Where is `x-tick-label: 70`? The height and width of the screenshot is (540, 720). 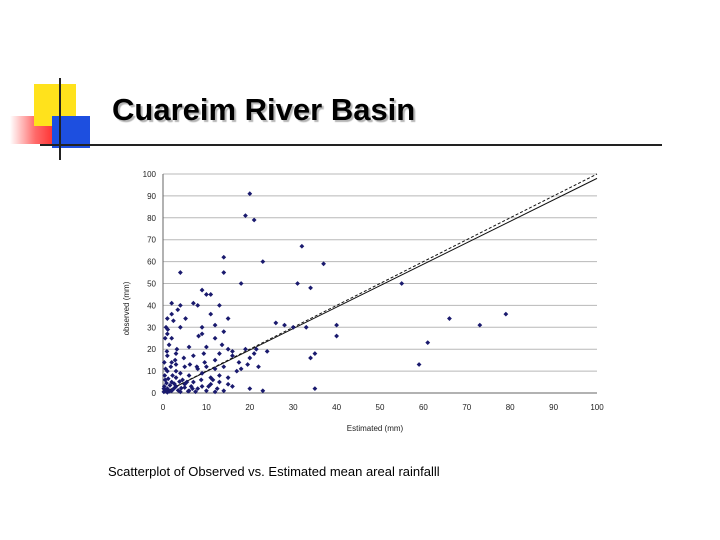 x-tick-label: 70 is located at coordinates (466, 407).